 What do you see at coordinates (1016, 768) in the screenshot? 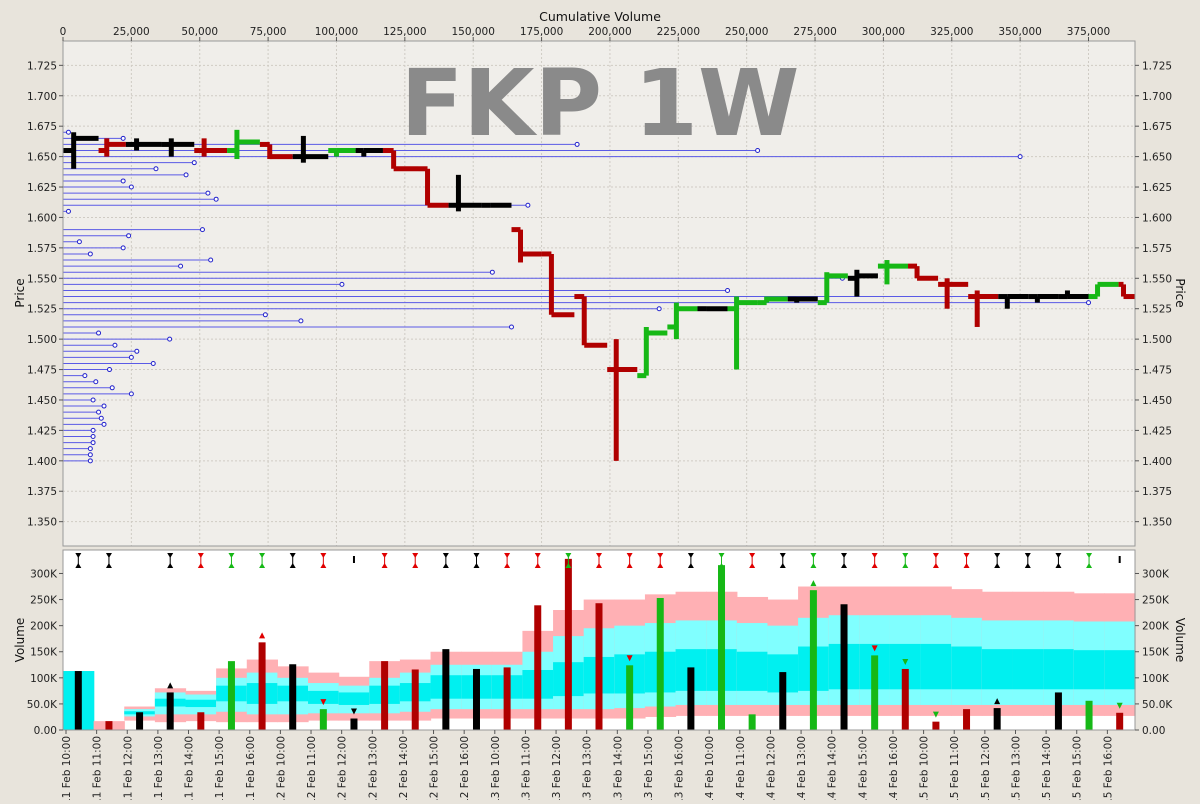
I see `volume-x-tick-label: 15 Feb 13:00` at bounding box center [1016, 768].